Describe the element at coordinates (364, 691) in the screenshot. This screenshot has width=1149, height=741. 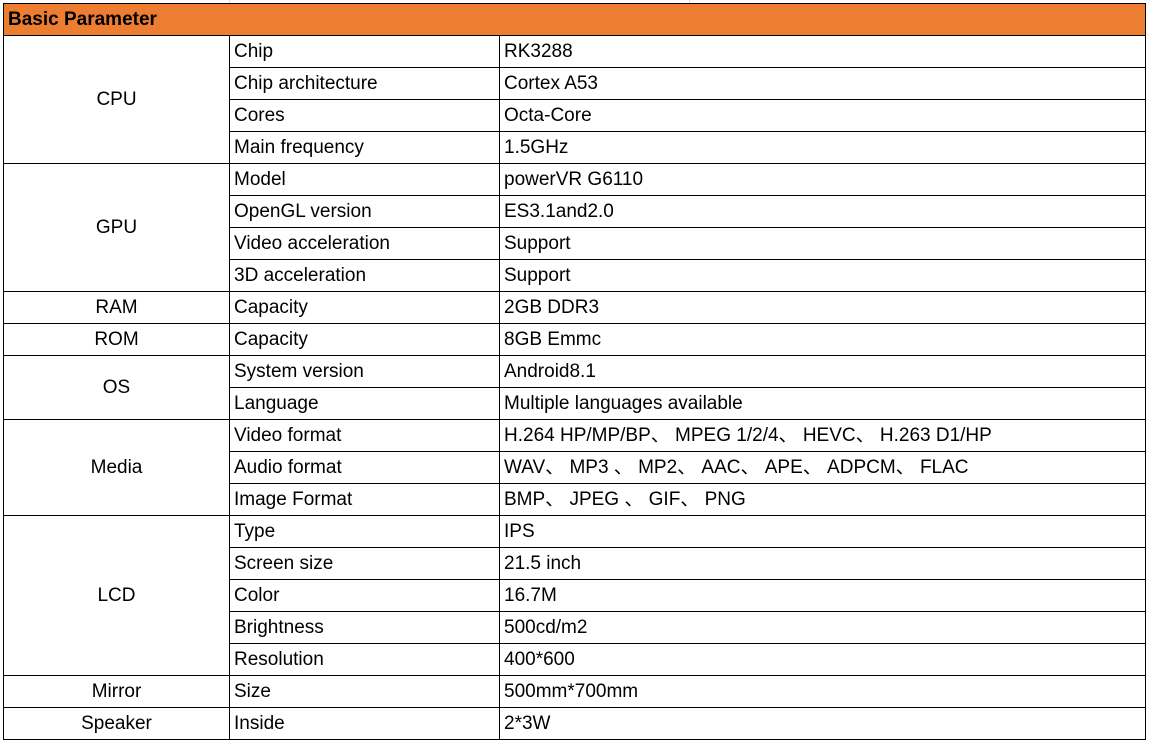
I see `parameter-cell: Size` at that location.